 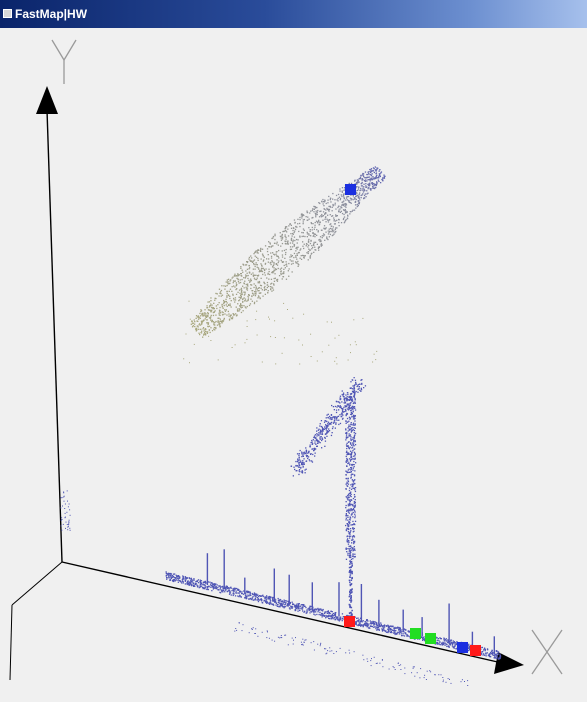 I want to click on marker-red-mid, so click(x=349, y=621).